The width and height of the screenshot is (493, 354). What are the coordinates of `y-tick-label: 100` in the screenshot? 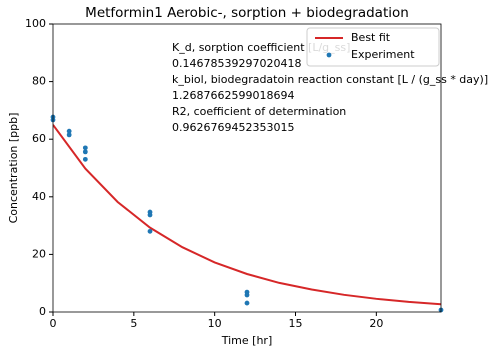 It's located at (35, 23).